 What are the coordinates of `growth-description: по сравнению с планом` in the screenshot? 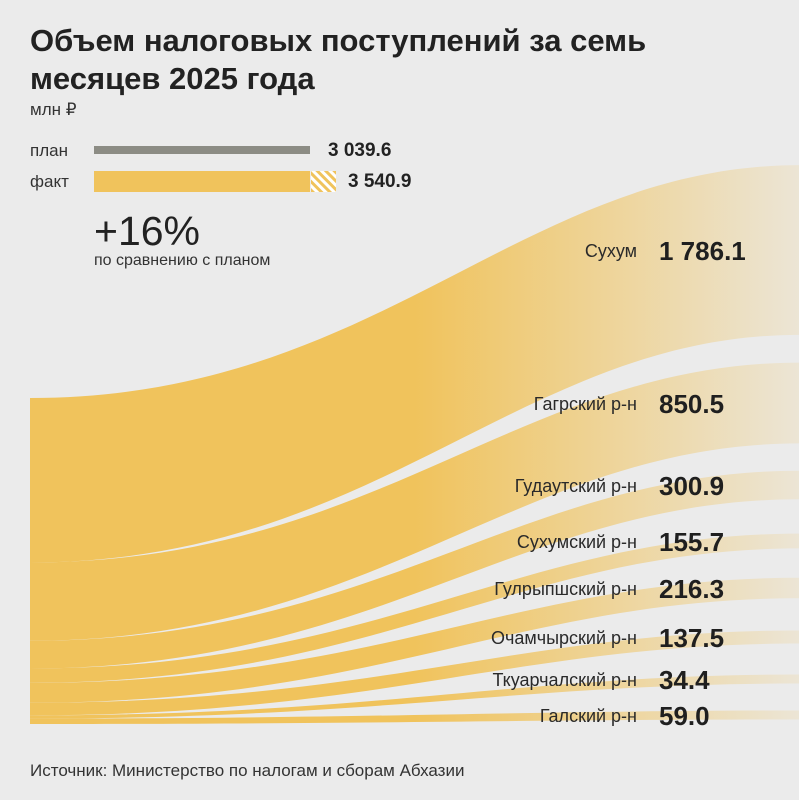 It's located at (182, 260).